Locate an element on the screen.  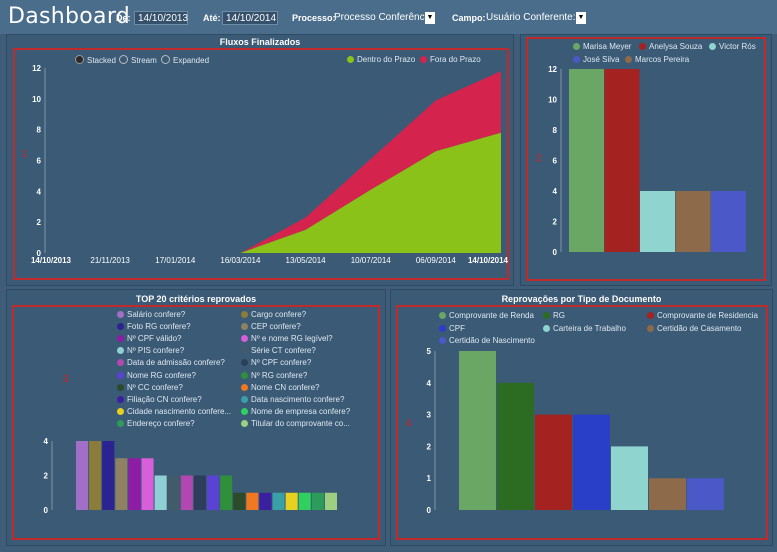
ate-date-input: 14/10/2014 is located at coordinates (250, 18).